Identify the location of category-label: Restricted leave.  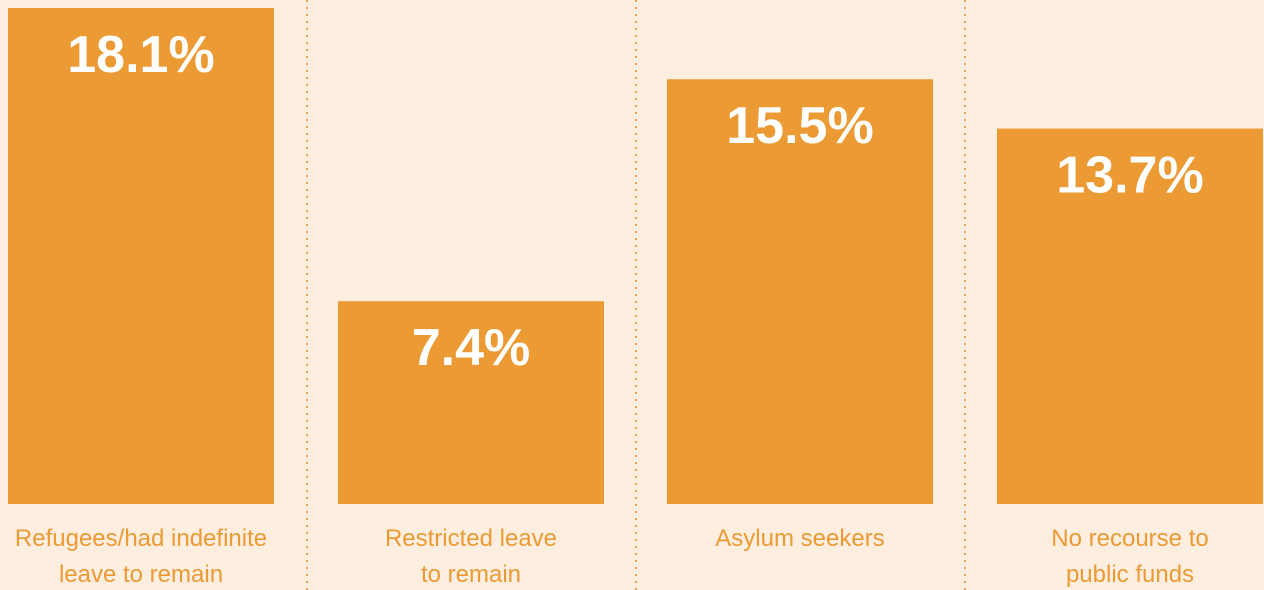
(471, 538).